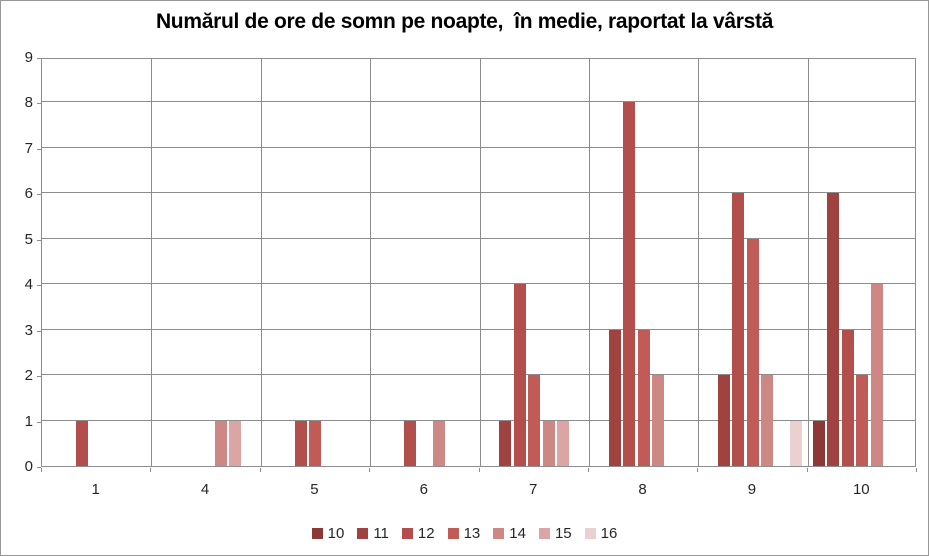 This screenshot has width=929, height=556. I want to click on y-tick-label: 0, so click(28, 466).